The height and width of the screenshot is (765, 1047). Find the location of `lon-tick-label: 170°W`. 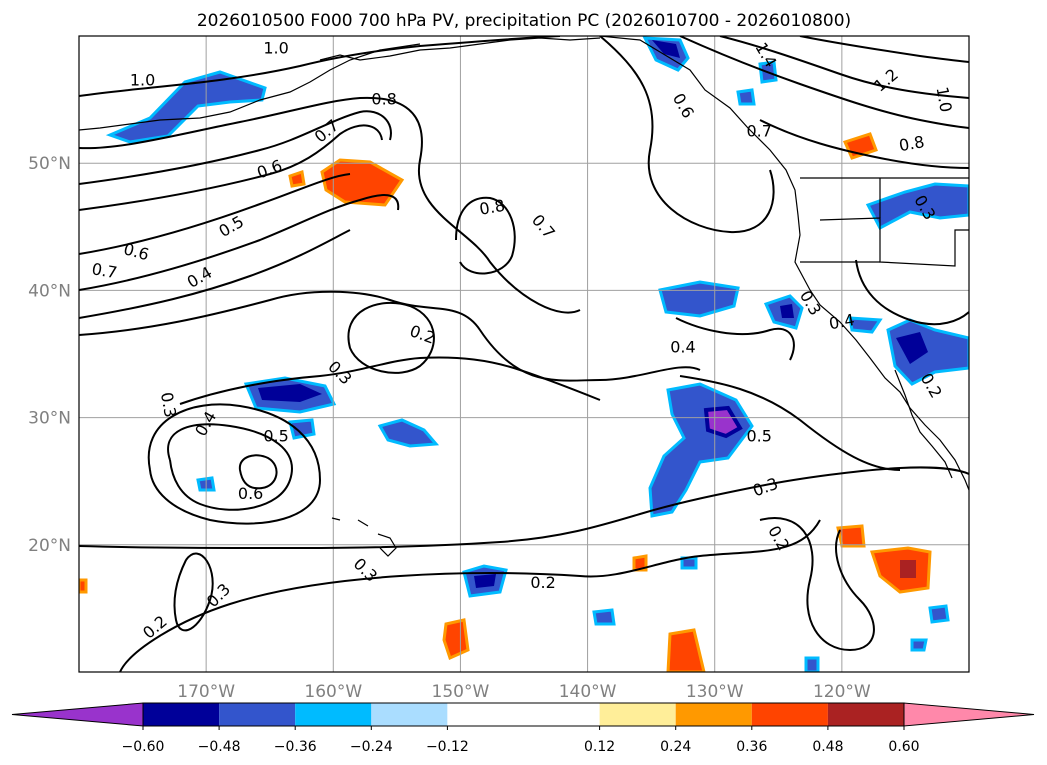

lon-tick-label: 170°W is located at coordinates (206, 692).